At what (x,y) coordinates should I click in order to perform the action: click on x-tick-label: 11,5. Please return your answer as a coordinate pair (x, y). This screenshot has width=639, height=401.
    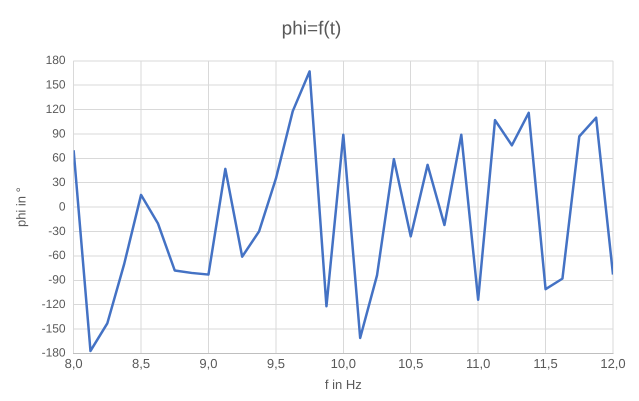
    Looking at the image, I should click on (545, 363).